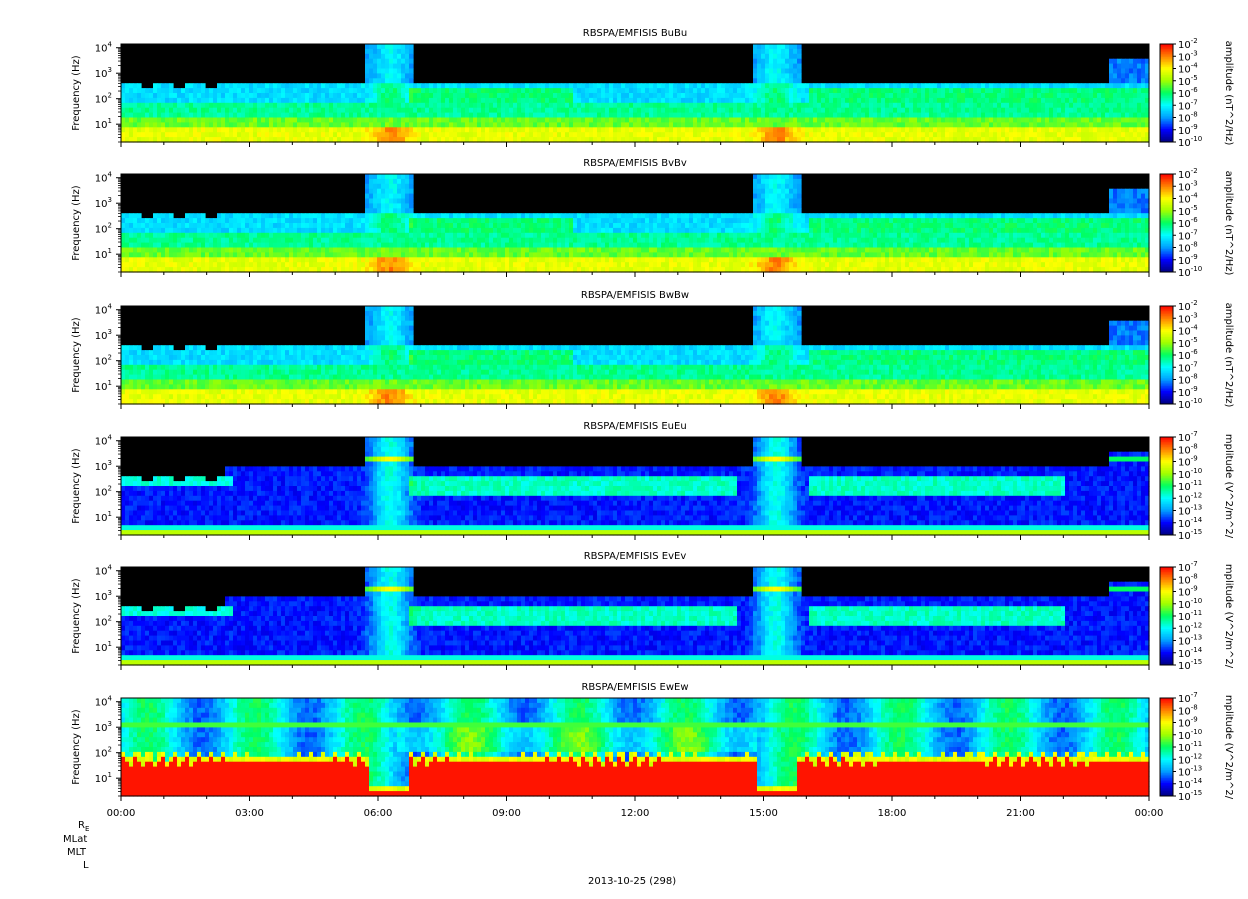  I want to click on colorbar-tick-label: 10⁻¹⁰, so click(1190, 272).